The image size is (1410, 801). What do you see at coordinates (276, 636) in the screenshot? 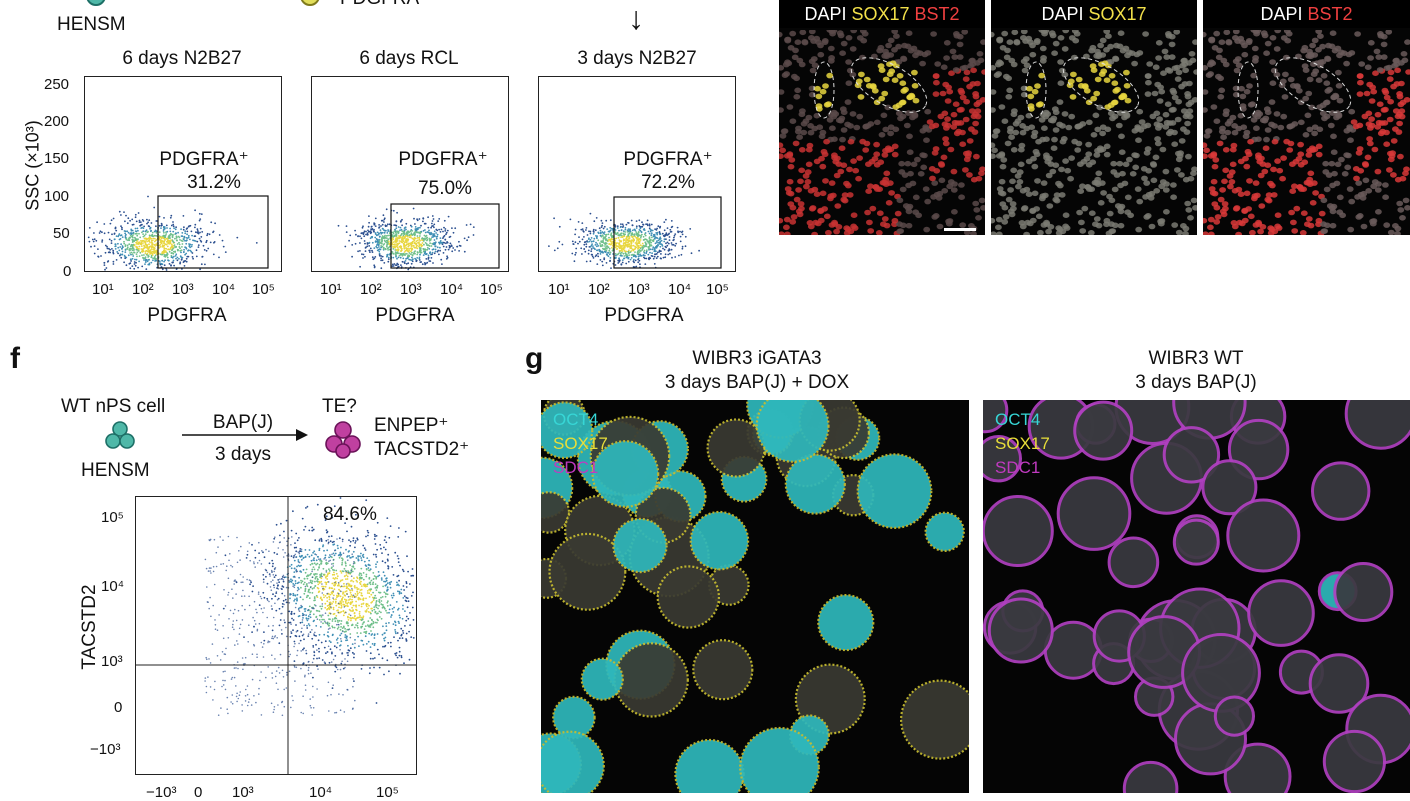
I see `flow-plot-tacstd2` at bounding box center [276, 636].